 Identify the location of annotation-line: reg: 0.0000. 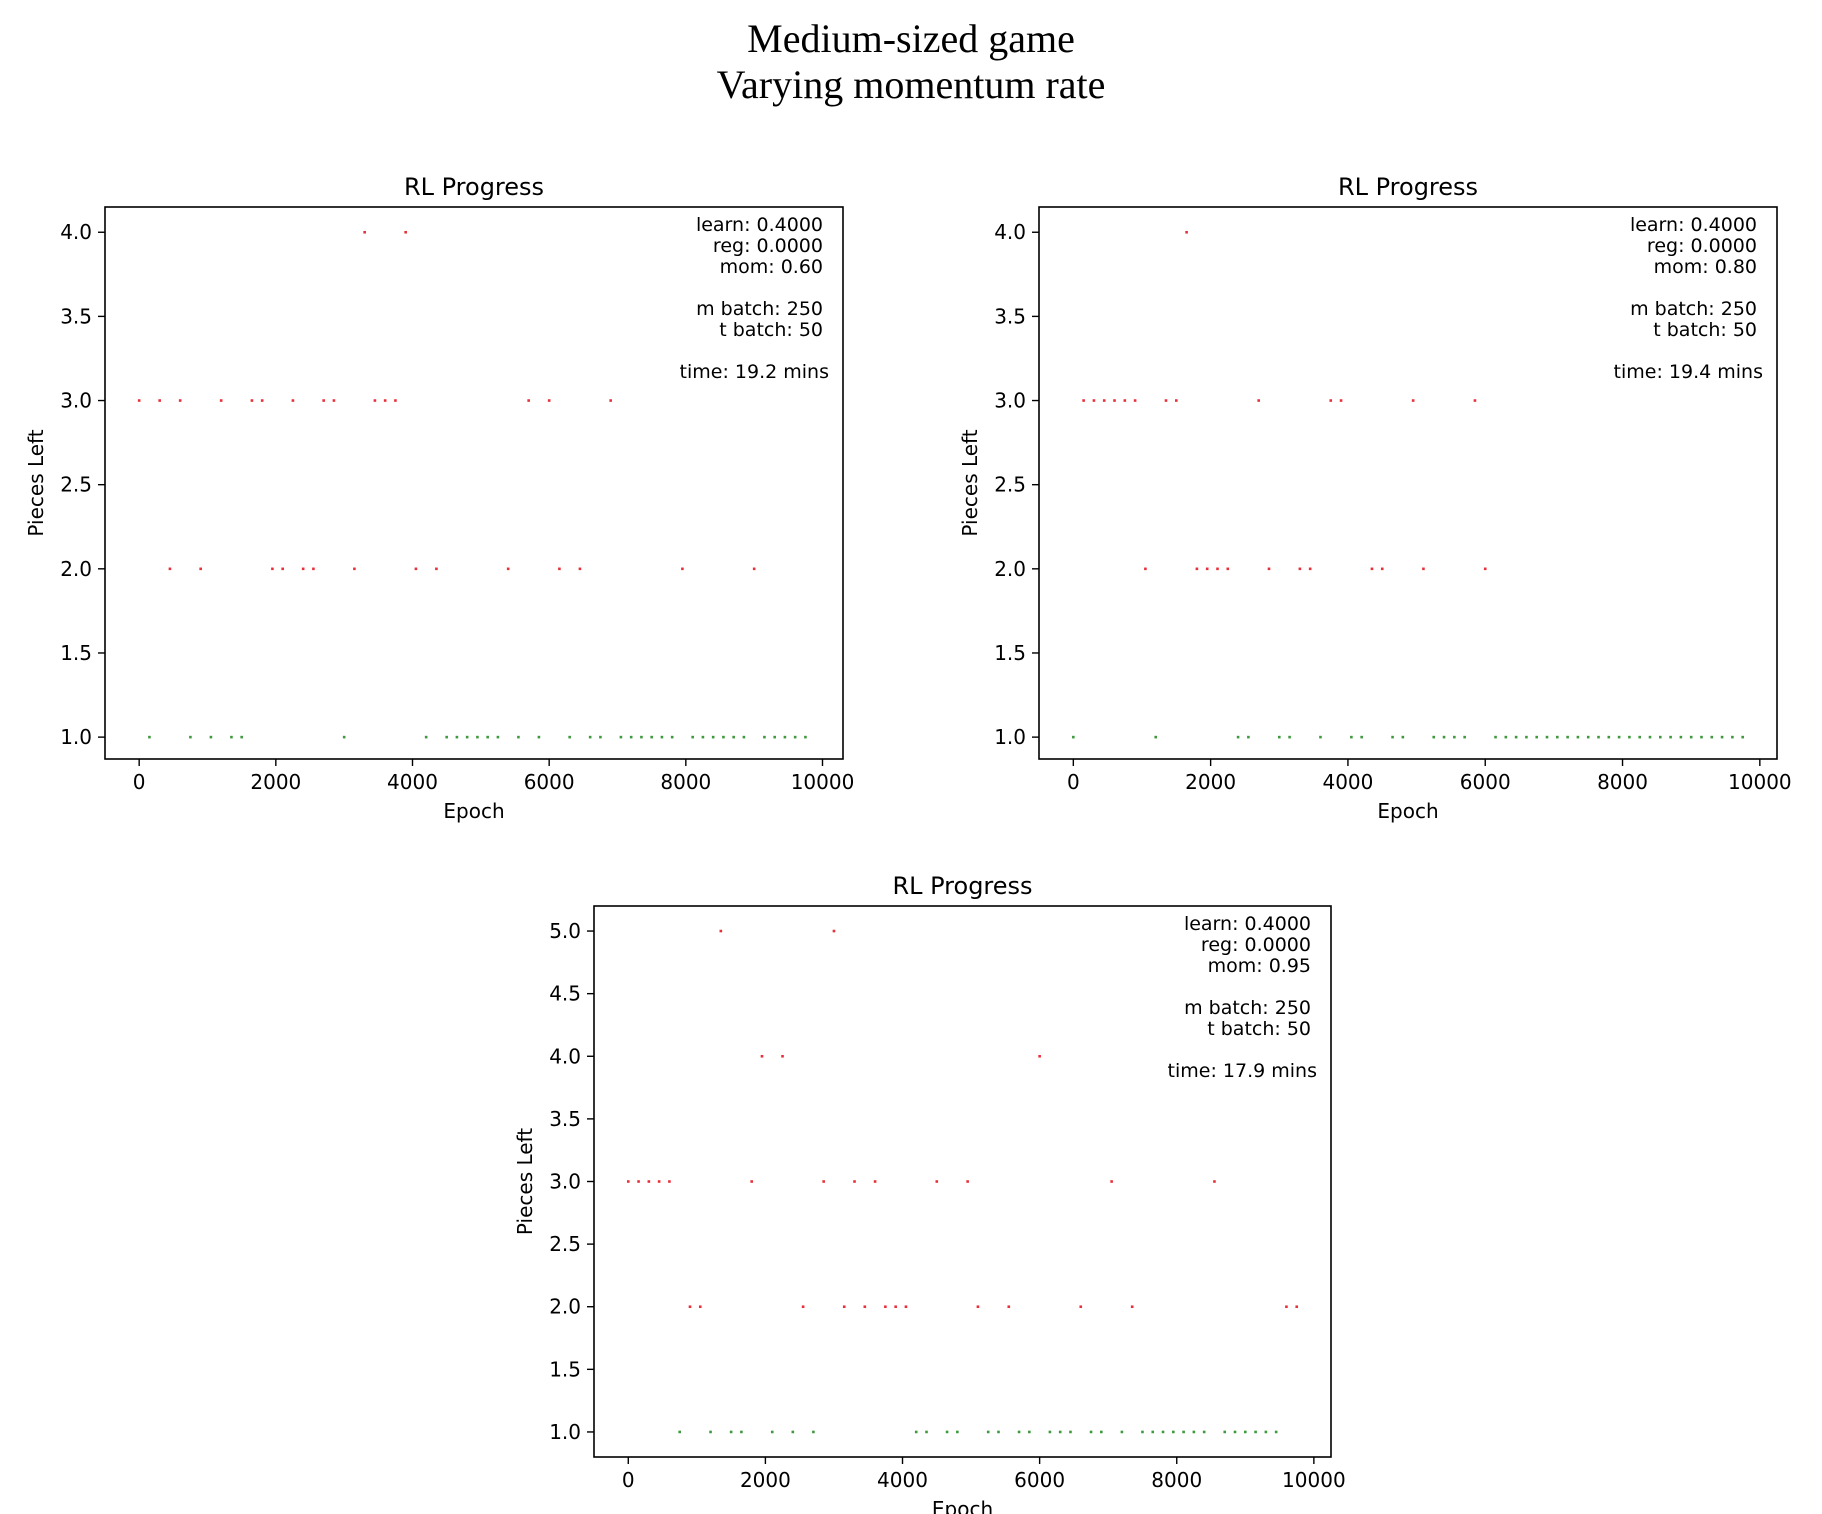
(1702, 246).